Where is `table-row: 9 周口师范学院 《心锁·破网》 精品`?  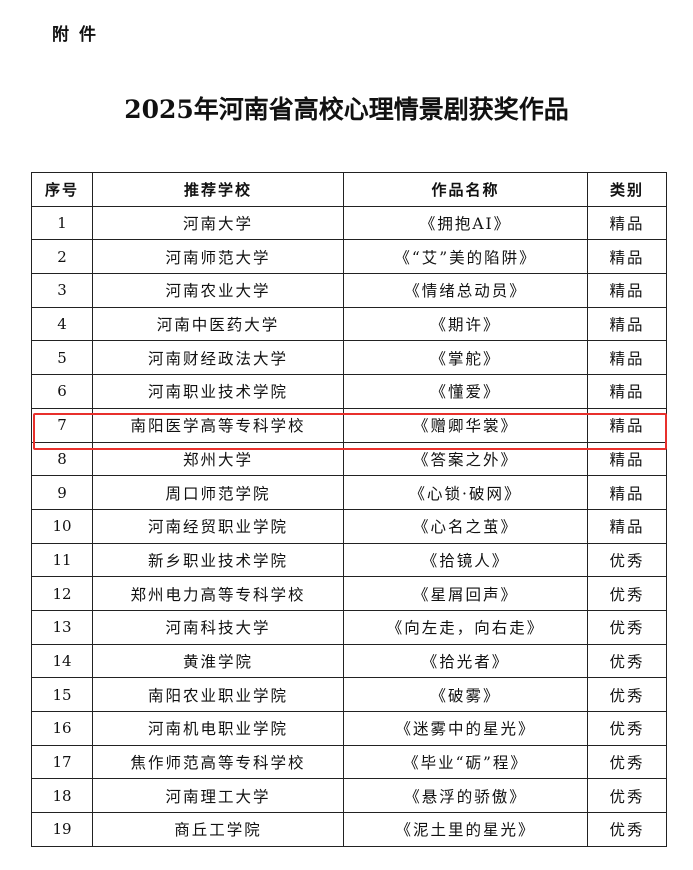
table-row: 9 周口师范学院 《心锁·破网》 精品 is located at coordinates (349, 492).